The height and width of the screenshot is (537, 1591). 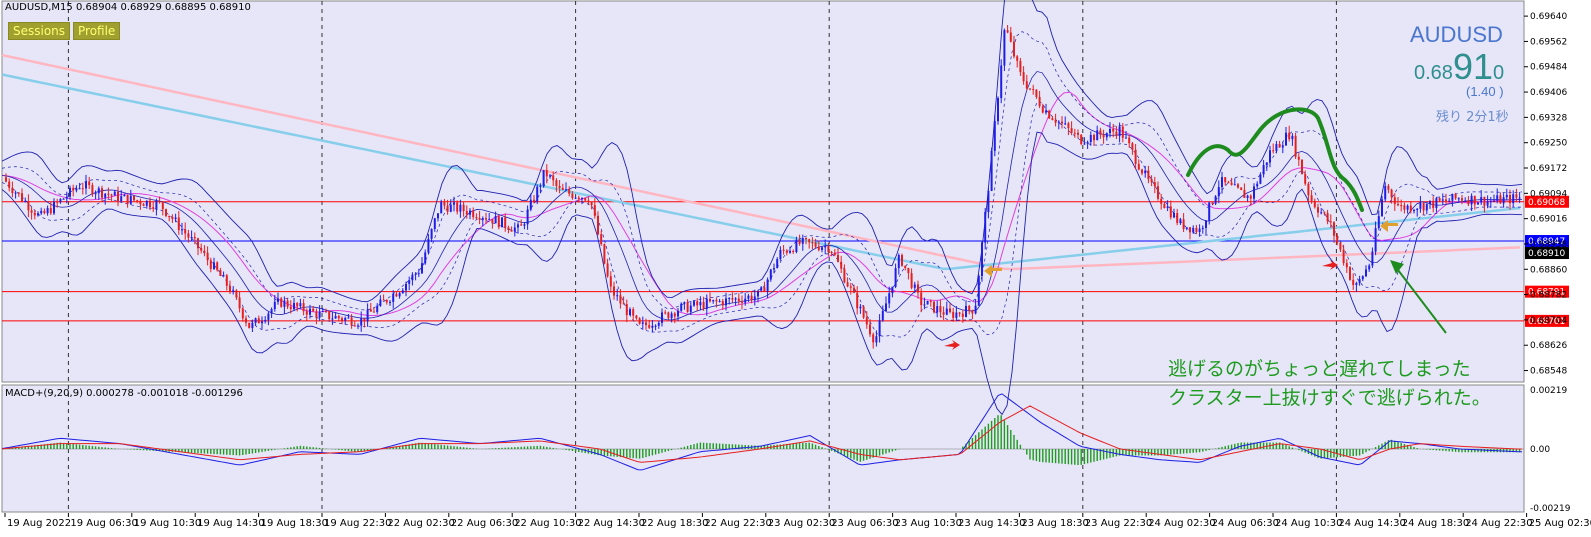 What do you see at coordinates (167, 523) in the screenshot?
I see `time-label: 19 Aug 10:30` at bounding box center [167, 523].